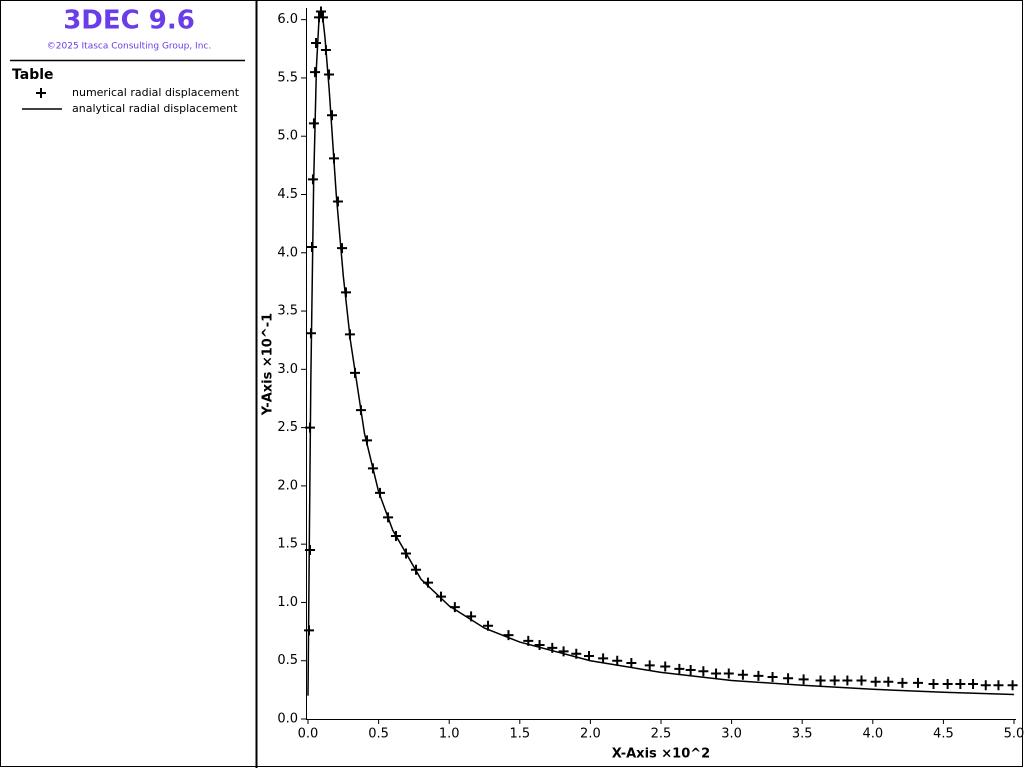 The width and height of the screenshot is (1024, 768). What do you see at coordinates (802, 734) in the screenshot?
I see `x-tick-label: 3.5` at bounding box center [802, 734].